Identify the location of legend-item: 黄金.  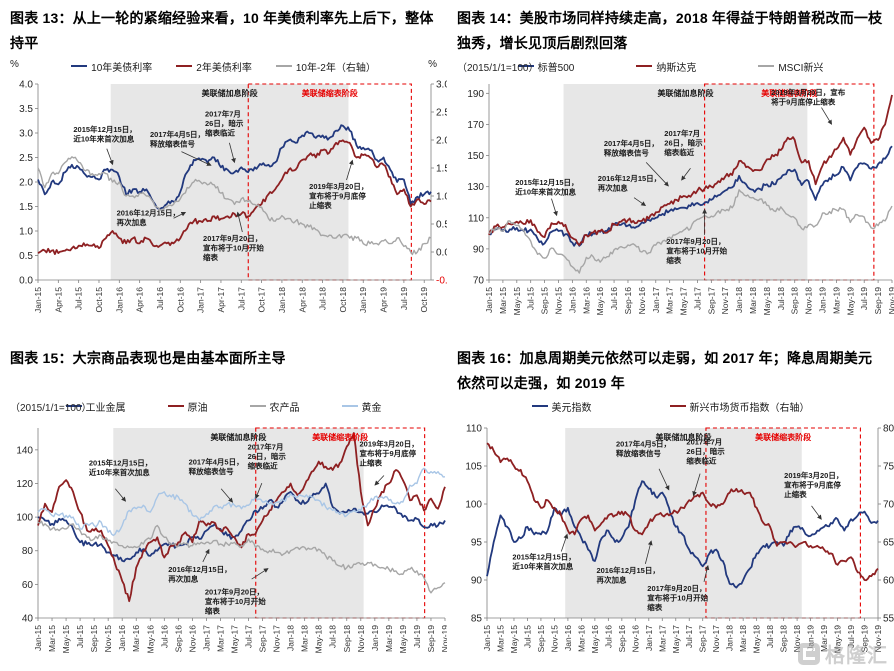
(361, 406).